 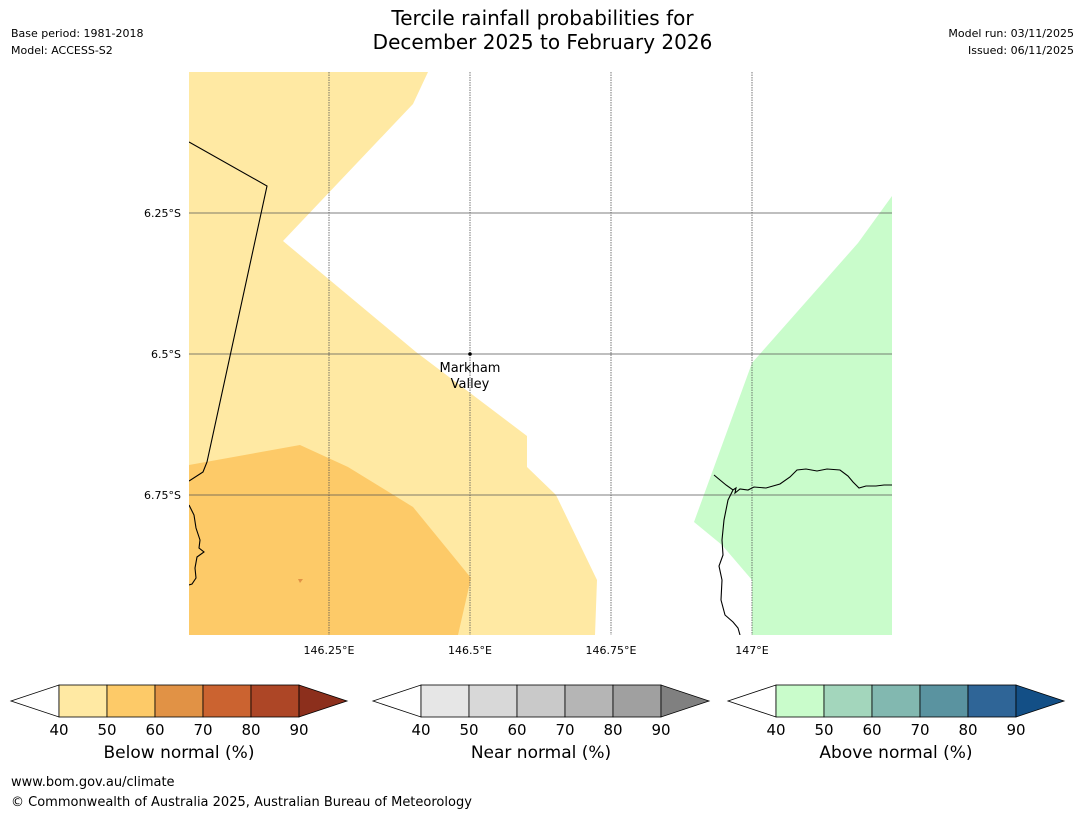 What do you see at coordinates (542, 42) in the screenshot?
I see `title-line-2: December 2025 to February 2026` at bounding box center [542, 42].